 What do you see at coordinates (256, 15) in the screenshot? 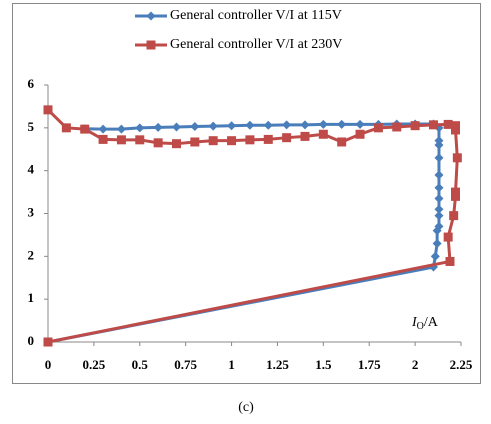
I see `legend-label: General controller V/I at 115V` at bounding box center [256, 15].